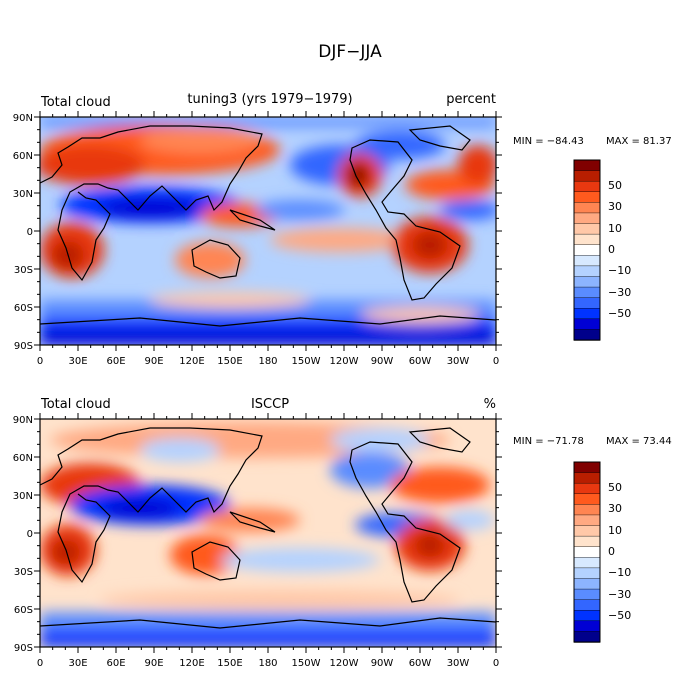 Image resolution: width=700 pixels, height=700 pixels. I want to click on min-value: MIN = −71.78, so click(548, 441).